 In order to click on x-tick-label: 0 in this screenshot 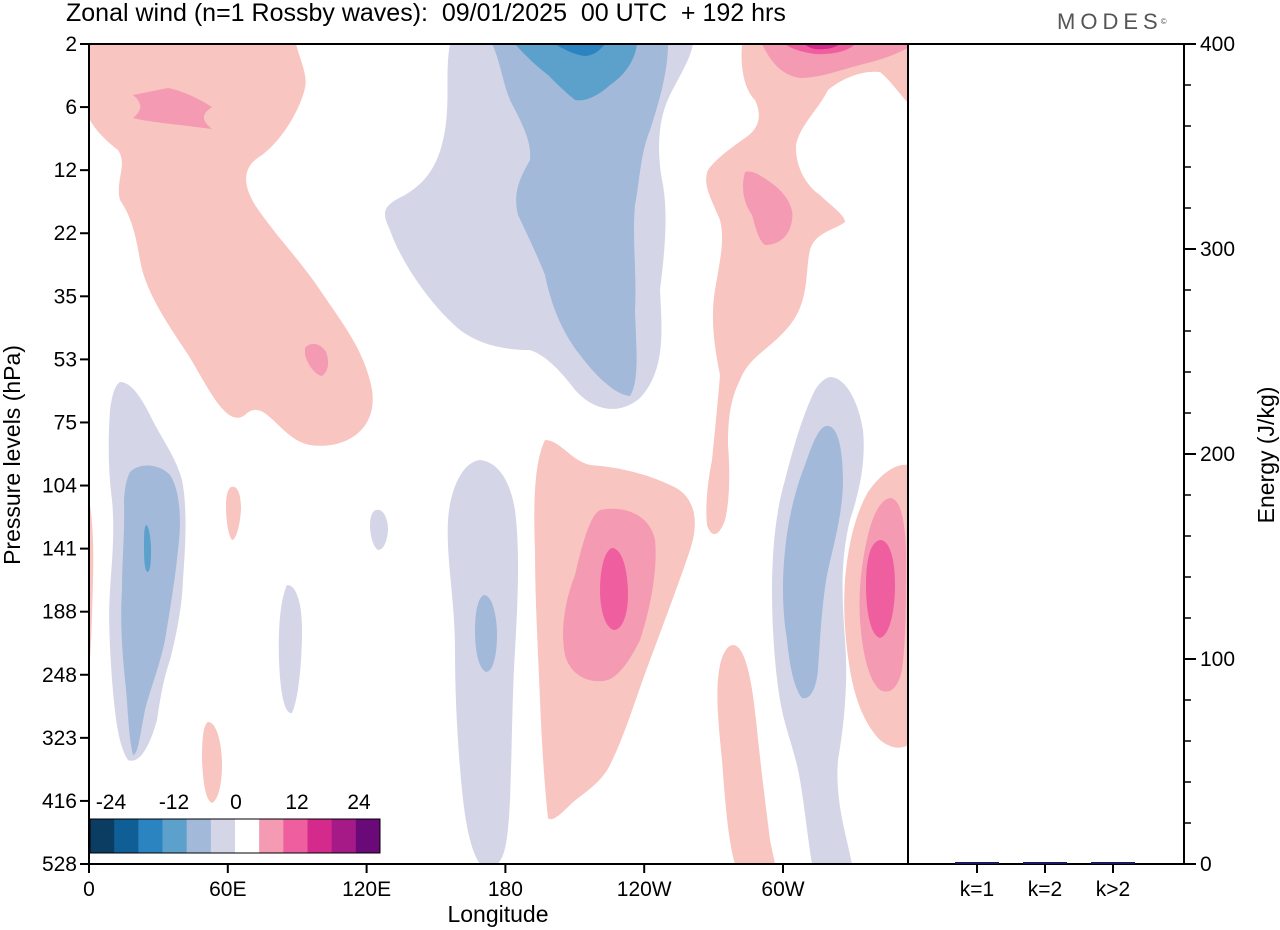, I will do `click(89, 889)`.